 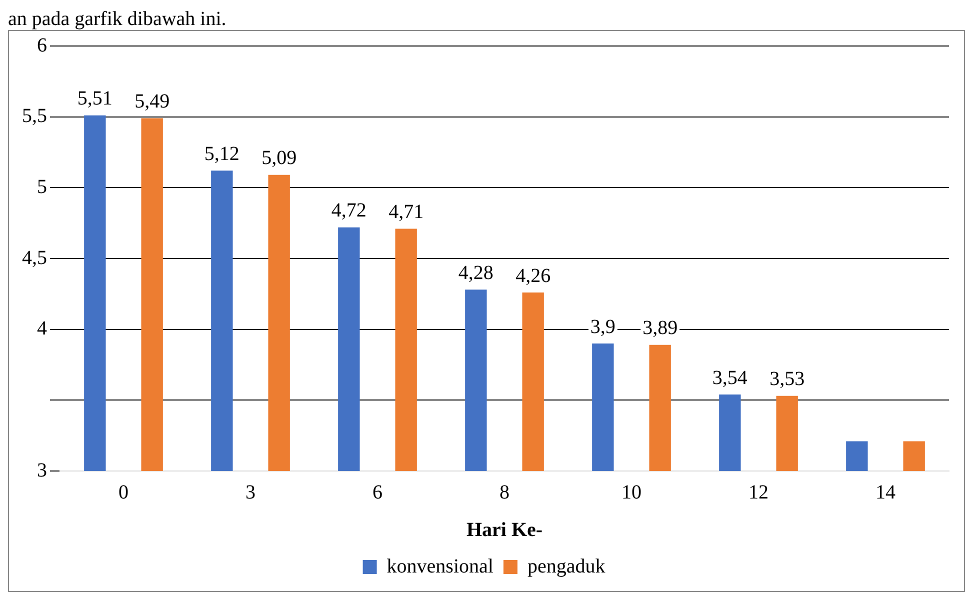 I want to click on y-tick-label: 4, so click(x=42, y=329).